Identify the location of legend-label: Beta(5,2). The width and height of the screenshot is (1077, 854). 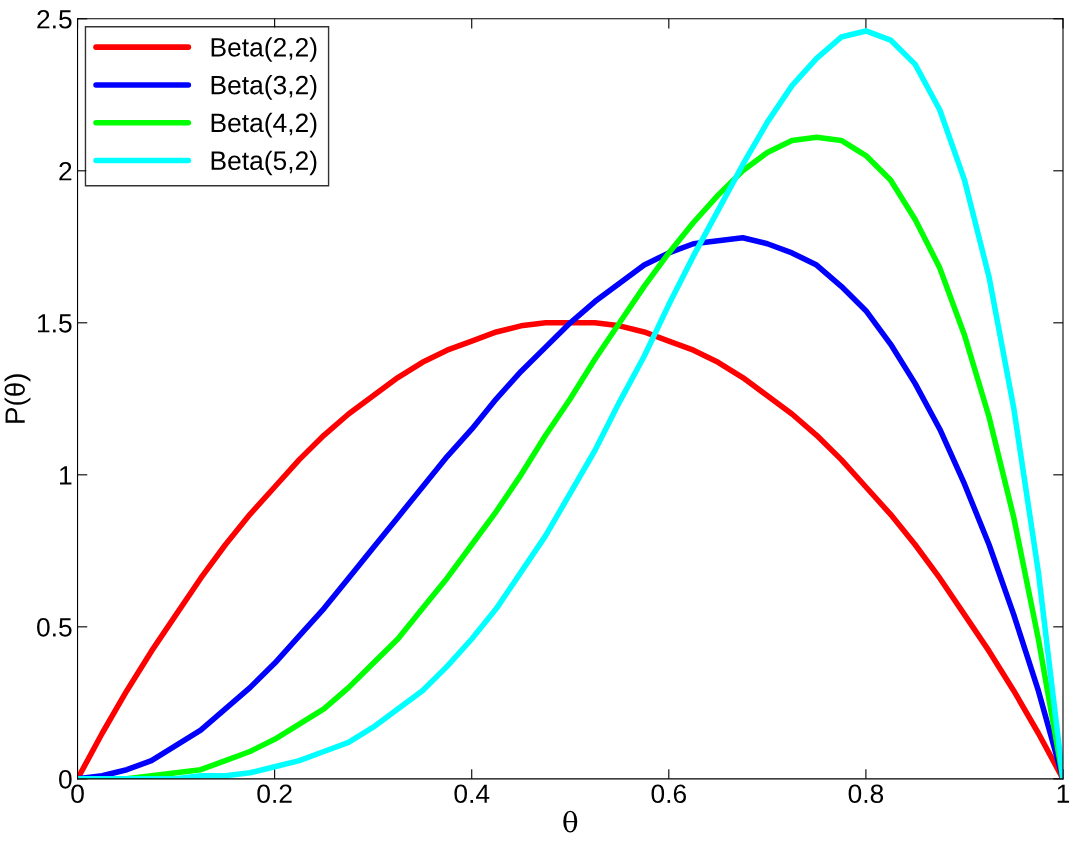
(264, 163).